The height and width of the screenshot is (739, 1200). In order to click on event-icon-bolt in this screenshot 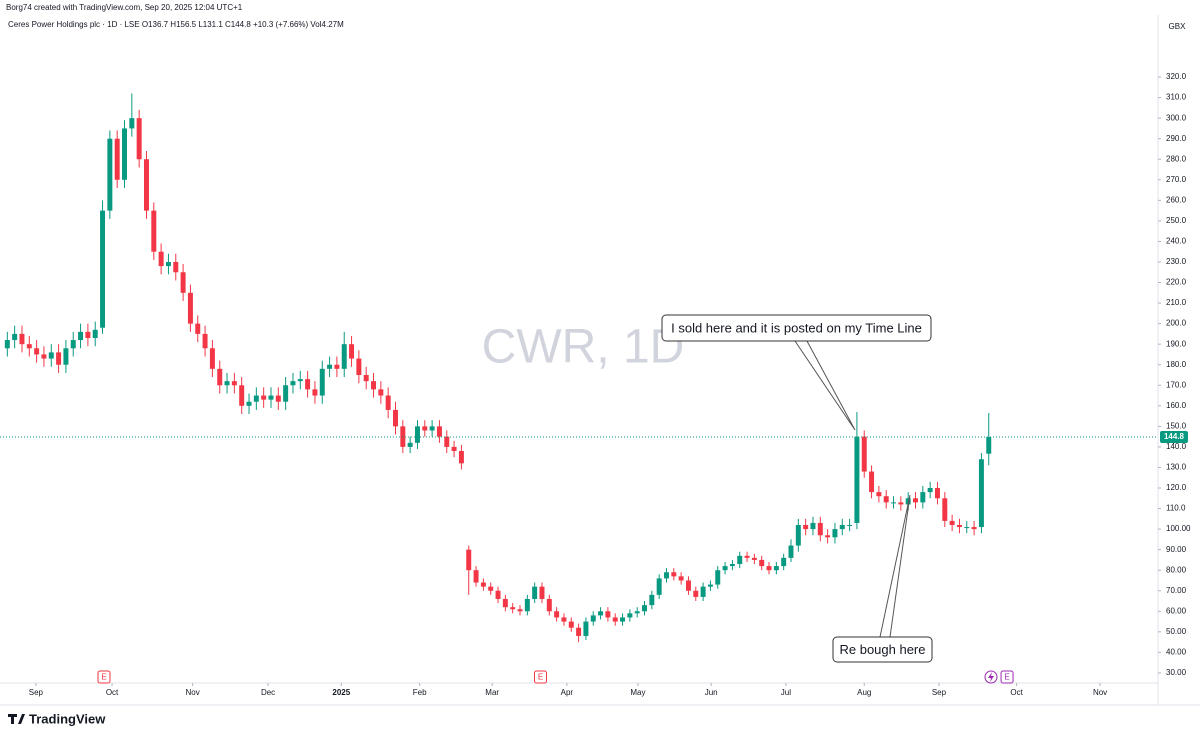, I will do `click(991, 677)`.